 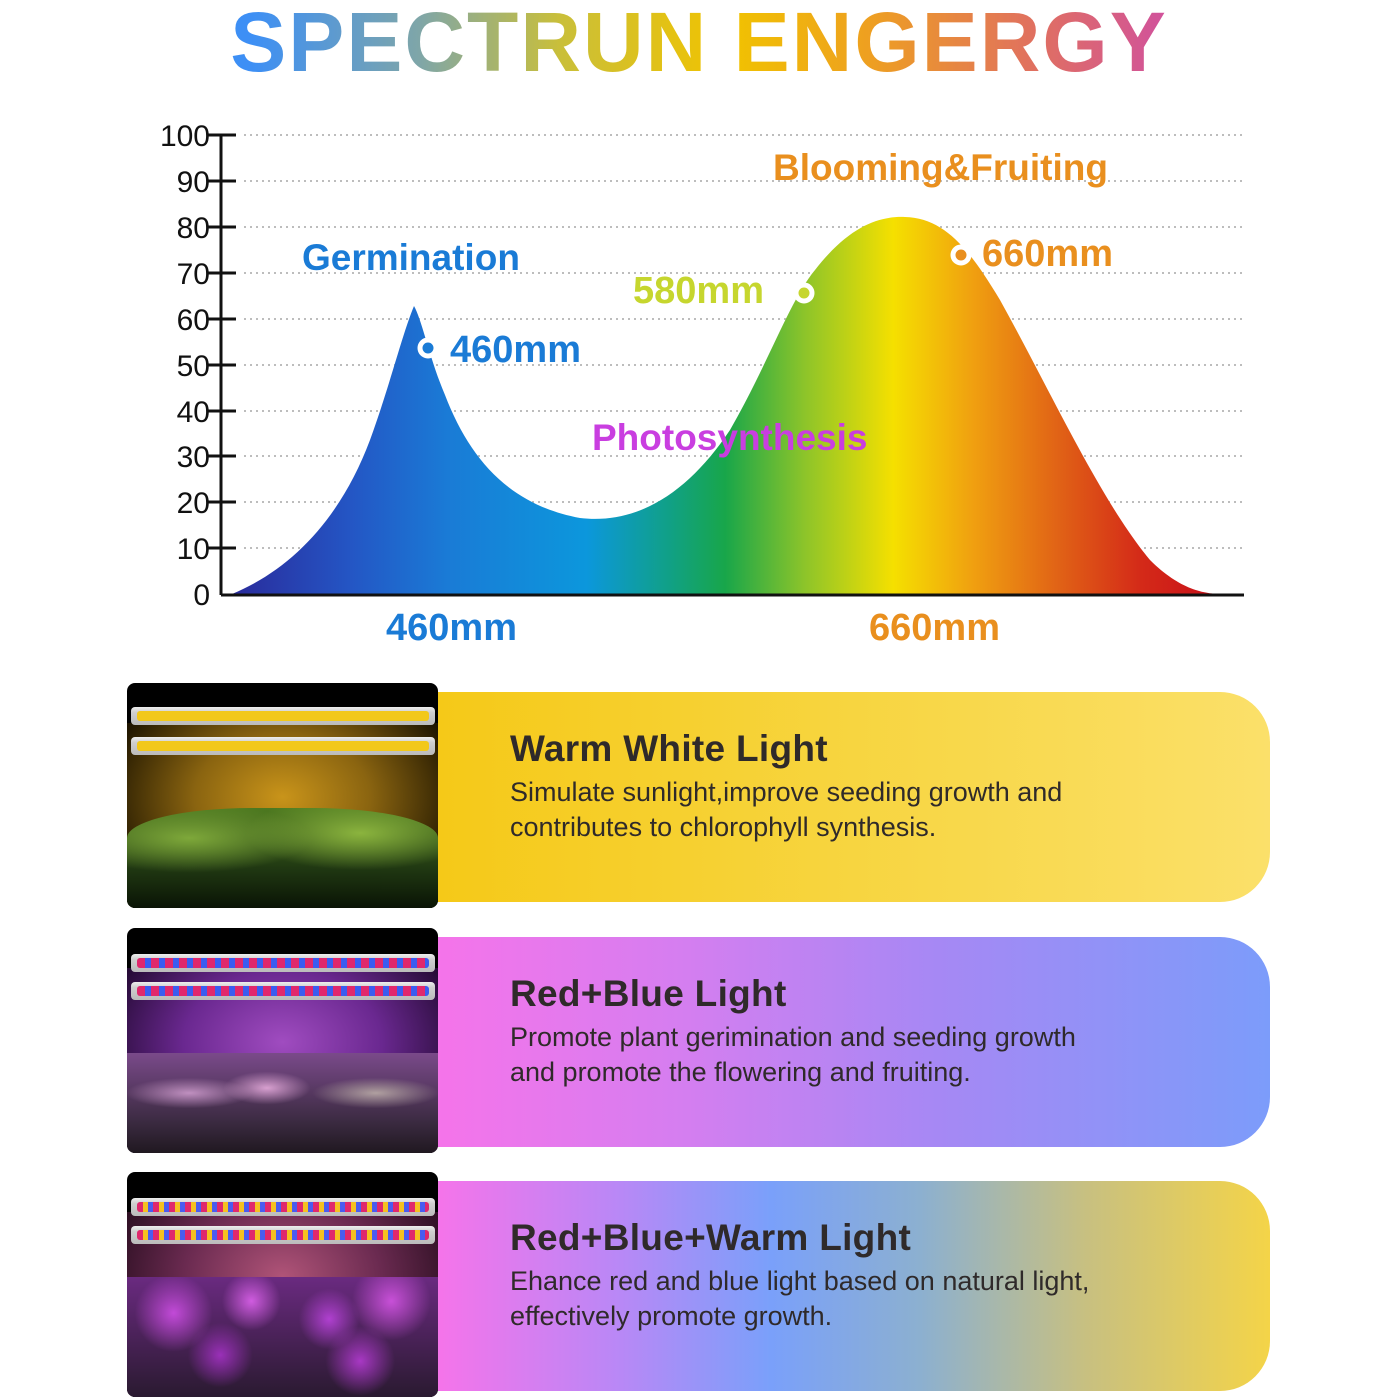 What do you see at coordinates (723, 827) in the screenshot?
I see `card-description-line2: contributes to chlorophyll synthesis.` at bounding box center [723, 827].